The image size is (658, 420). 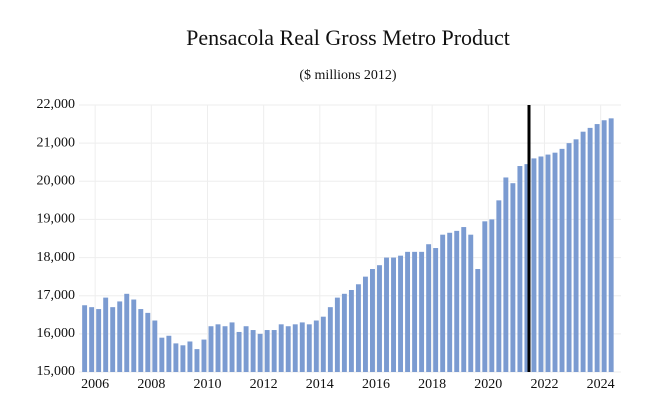 What do you see at coordinates (544, 384) in the screenshot?
I see `x-tick-label: 2022` at bounding box center [544, 384].